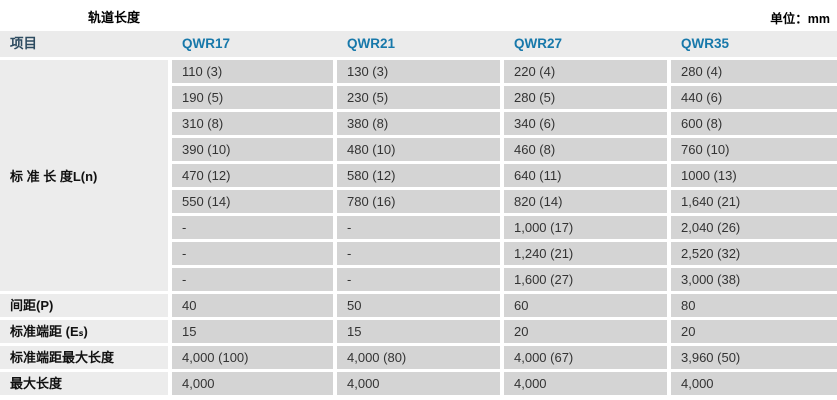 The width and height of the screenshot is (837, 400). Describe the element at coordinates (754, 201) in the screenshot. I see `table-cell: 1,640 (21)` at that location.